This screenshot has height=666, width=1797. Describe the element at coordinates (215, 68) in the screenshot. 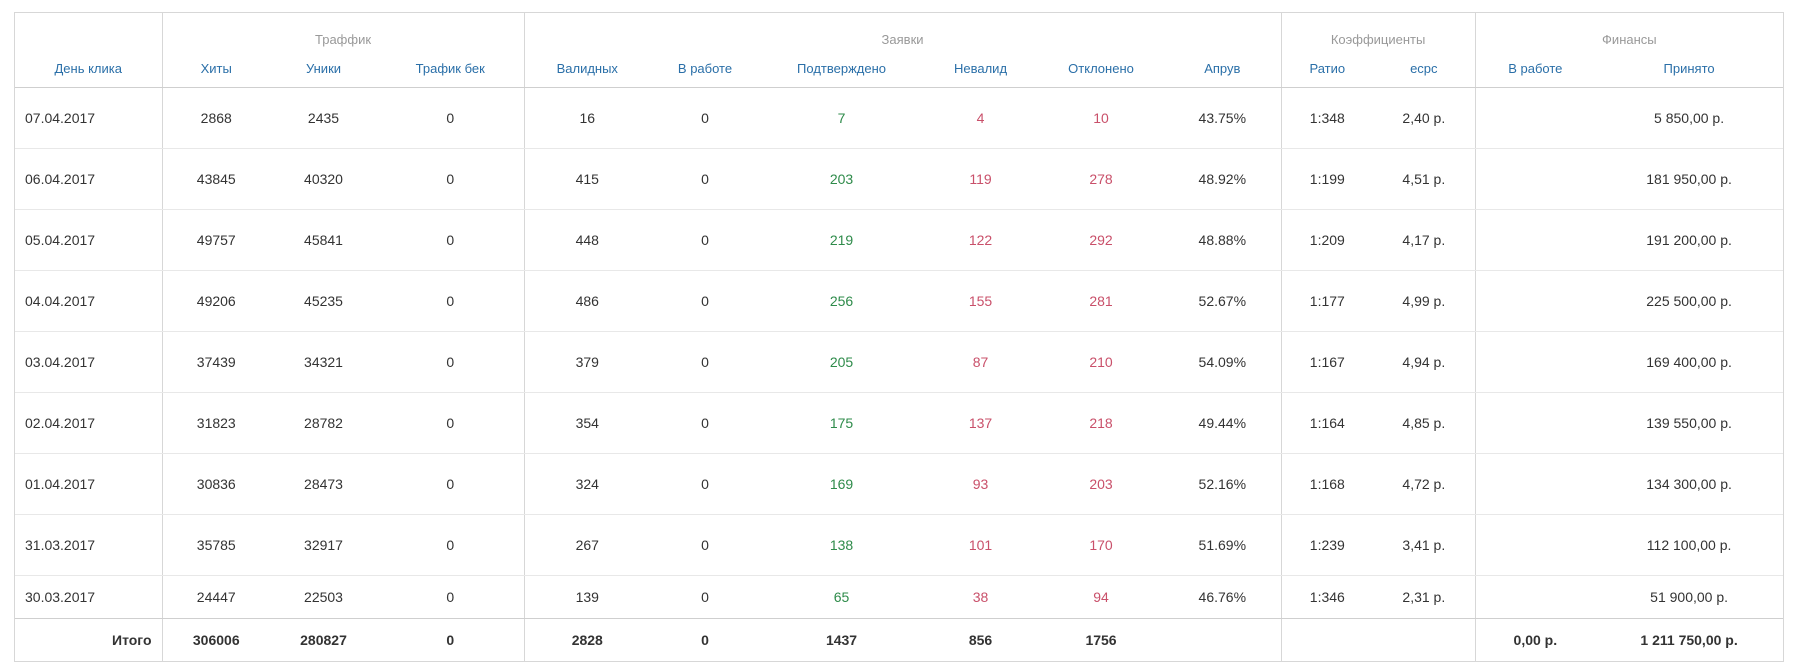

I see `col-hits: Хиты` at that location.